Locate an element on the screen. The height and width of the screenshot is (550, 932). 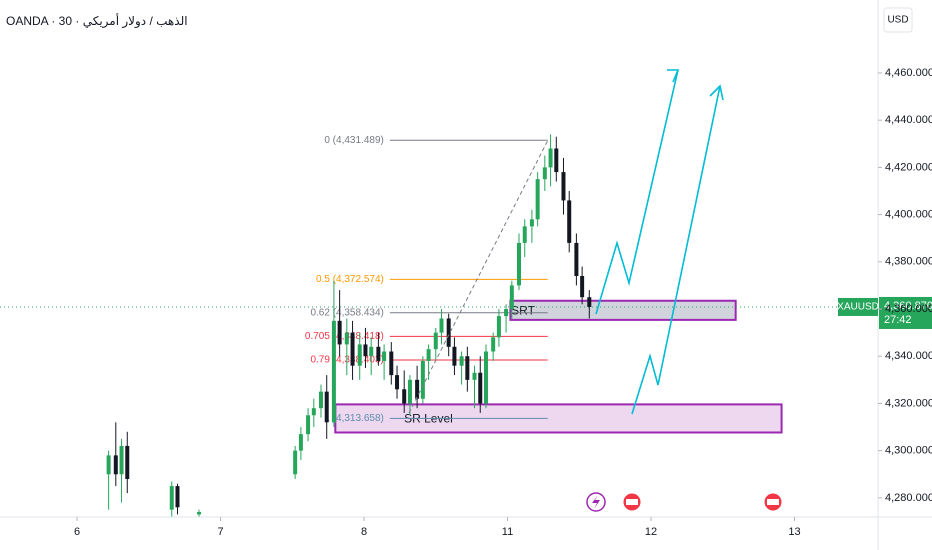
overlay: XAUUSD 4,360.870 27:42 is located at coordinates (884, 312).